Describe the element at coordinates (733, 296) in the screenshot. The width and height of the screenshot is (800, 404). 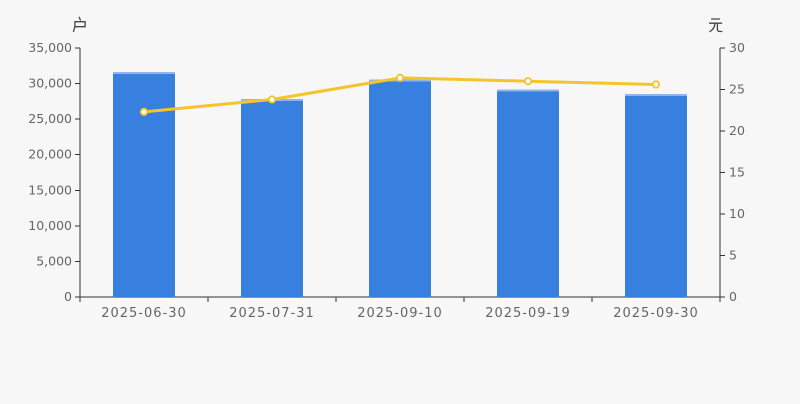
I see `y-axis-right-tick-label: 0` at that location.